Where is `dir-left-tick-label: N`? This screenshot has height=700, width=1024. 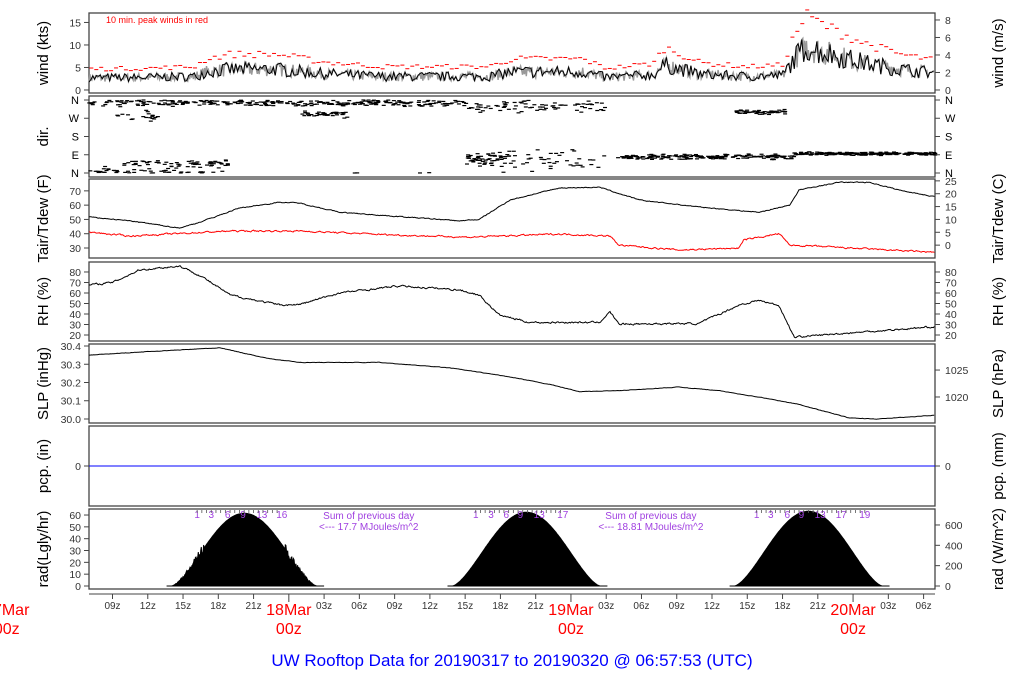
dir-left-tick-label: N is located at coordinates (75, 101).